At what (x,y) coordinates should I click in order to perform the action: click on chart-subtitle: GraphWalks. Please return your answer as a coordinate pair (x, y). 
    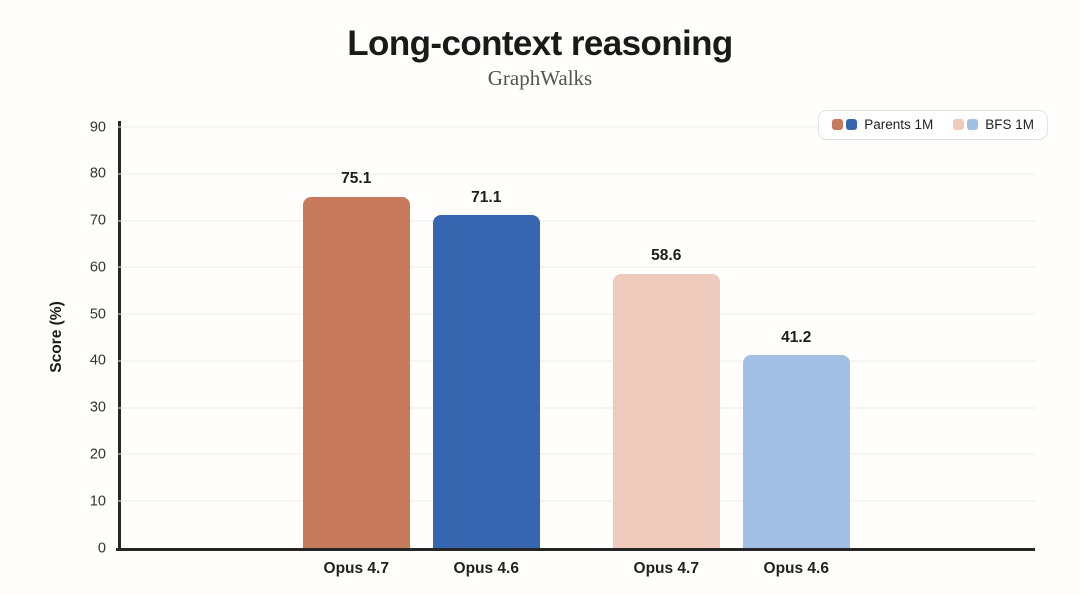
    Looking at the image, I should click on (540, 78).